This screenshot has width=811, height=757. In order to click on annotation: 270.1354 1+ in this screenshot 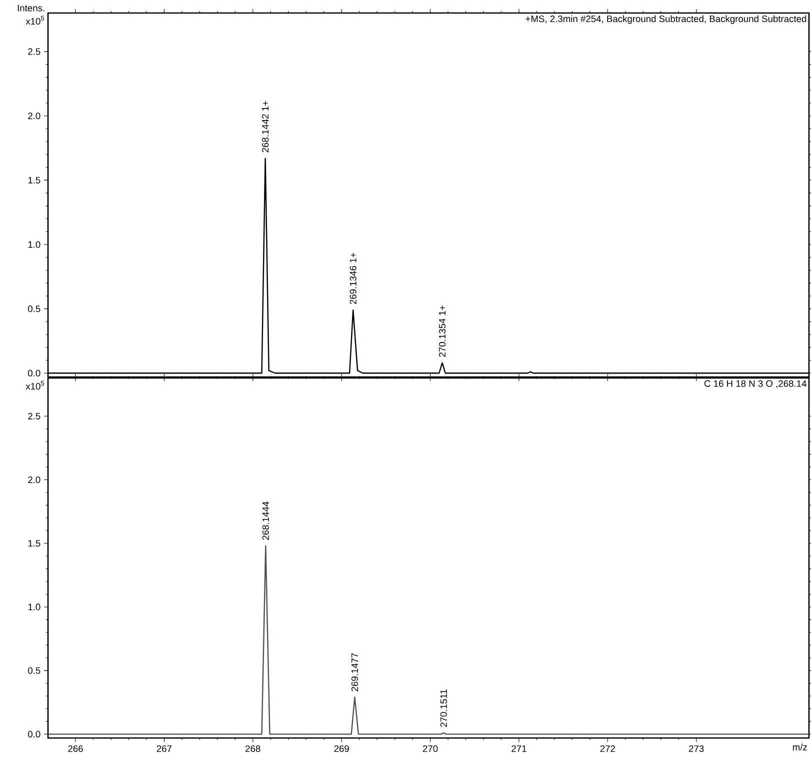, I will do `click(442, 331)`.